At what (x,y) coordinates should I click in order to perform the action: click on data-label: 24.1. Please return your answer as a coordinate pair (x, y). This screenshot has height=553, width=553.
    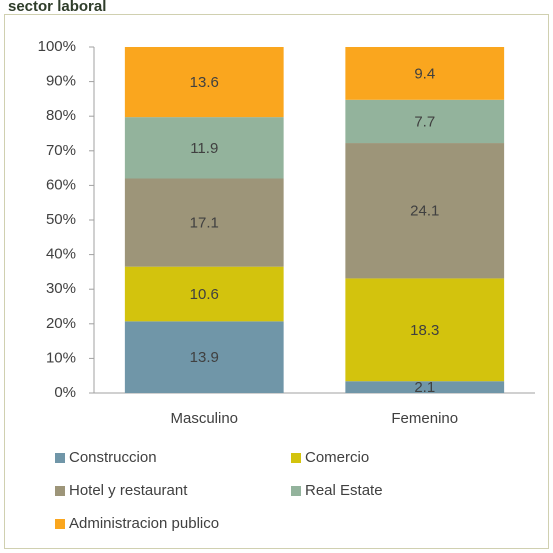
    Looking at the image, I should click on (424, 211).